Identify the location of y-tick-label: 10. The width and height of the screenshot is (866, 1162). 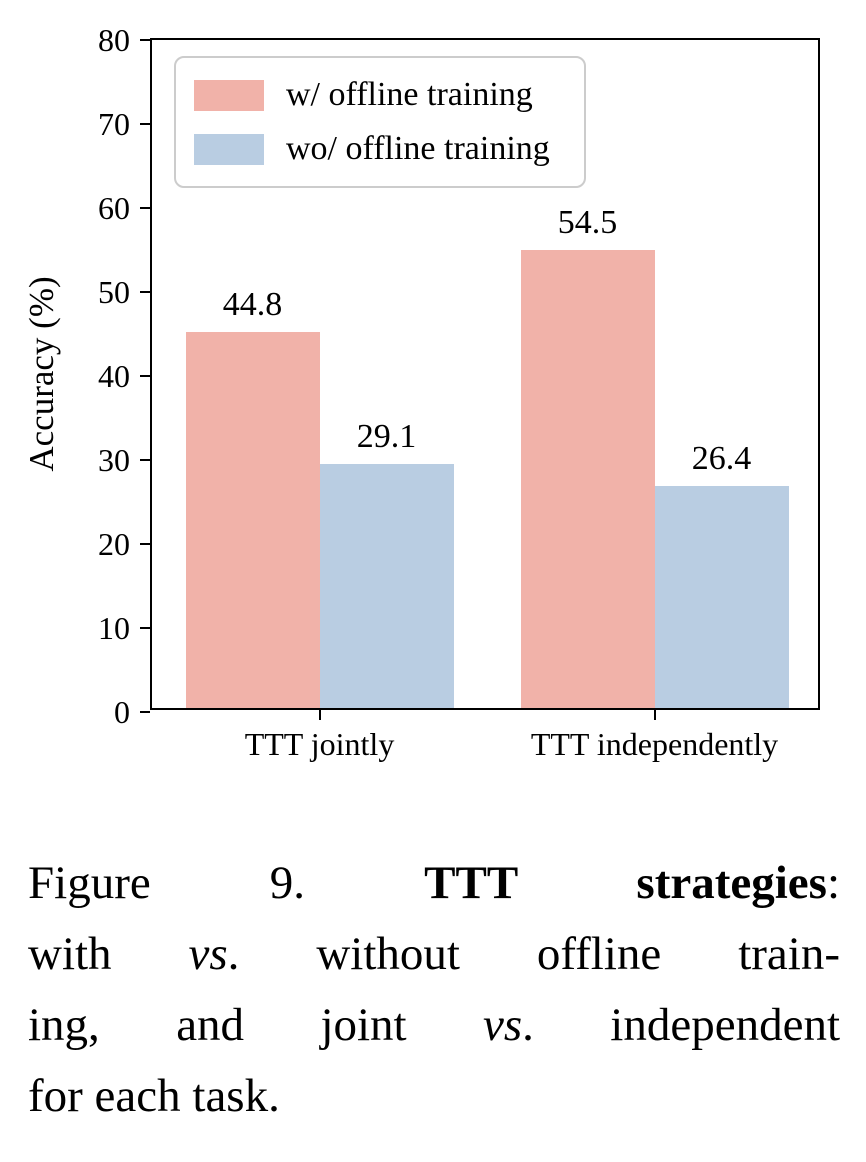
(114, 628).